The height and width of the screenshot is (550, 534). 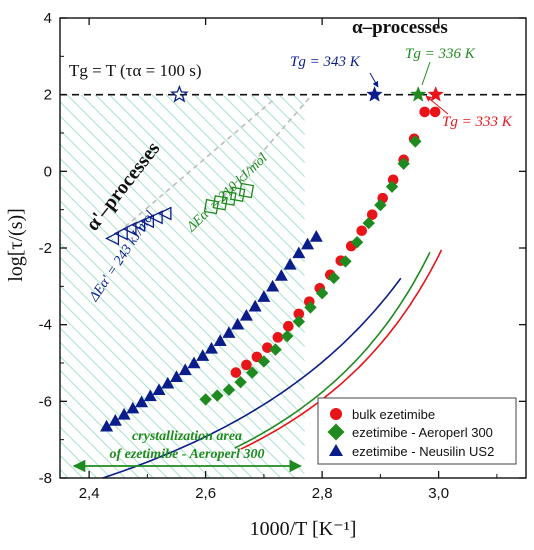 I want to click on crystallization-label-line1: crystallization area, so click(x=187, y=436).